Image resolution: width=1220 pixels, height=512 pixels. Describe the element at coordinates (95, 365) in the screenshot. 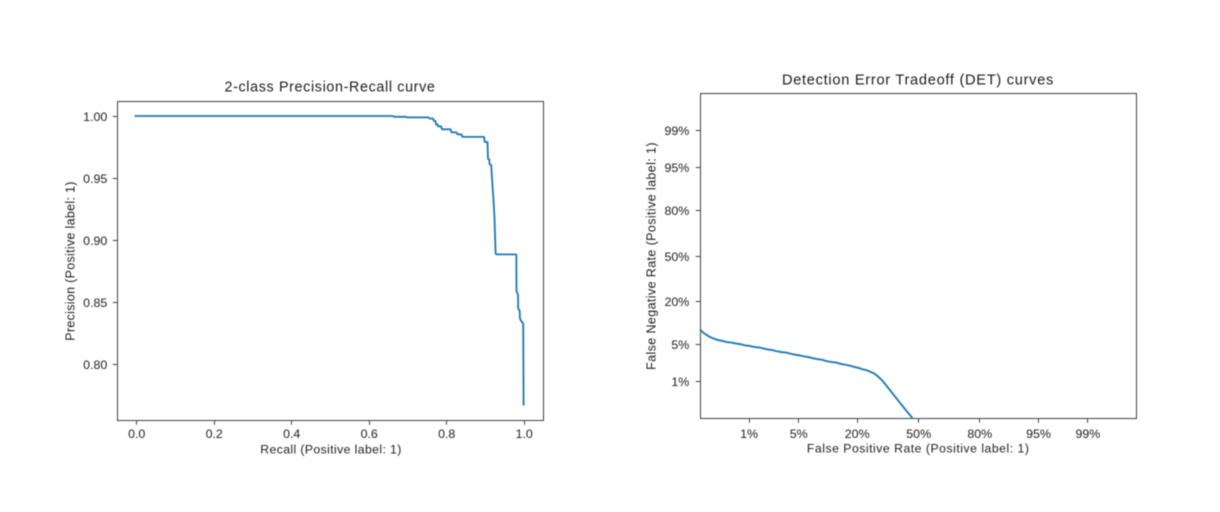

I see `svg-text: 0.80` at that location.